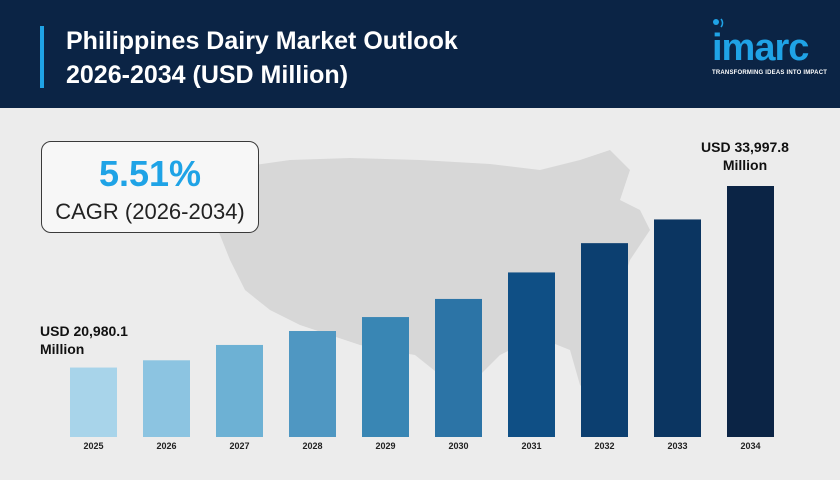 The height and width of the screenshot is (480, 840). I want to click on x-tick-label-2026: 2026, so click(166, 446).